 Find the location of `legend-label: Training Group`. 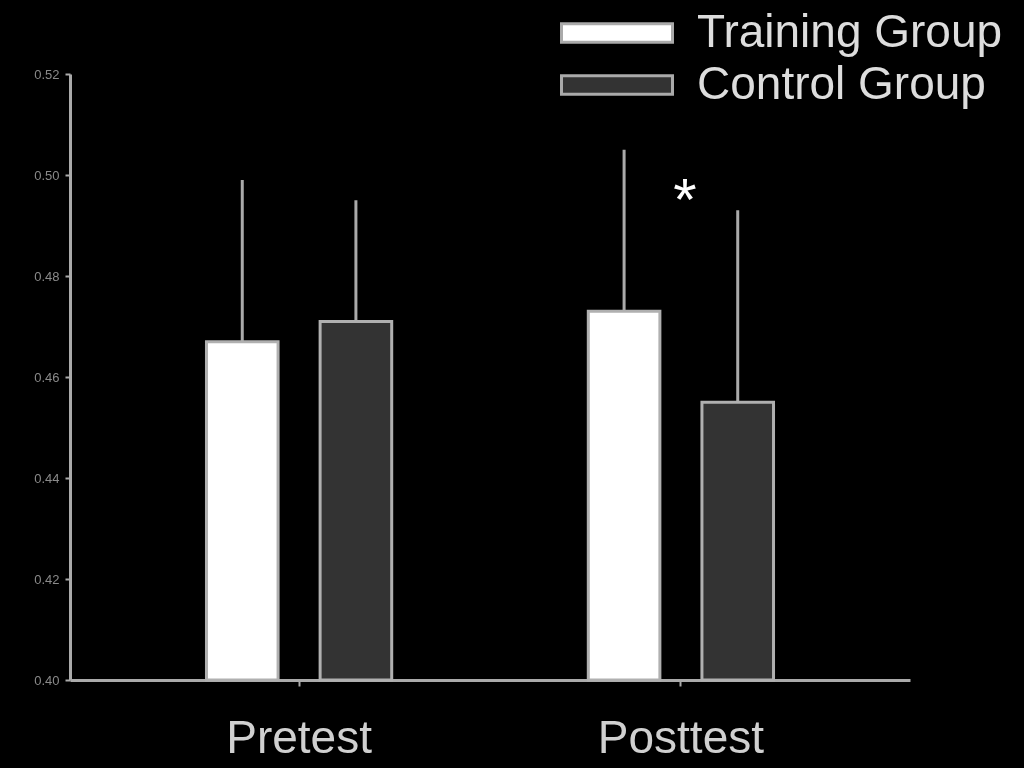

legend-label: Training Group is located at coordinates (850, 31).